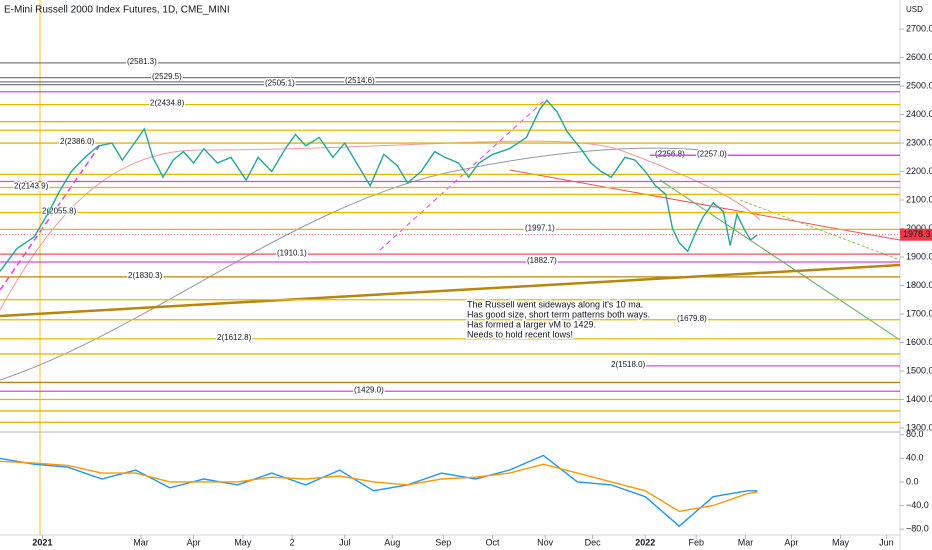  Describe the element at coordinates (369, 389) in the screenshot. I see `level-label: (1429.0)` at that location.